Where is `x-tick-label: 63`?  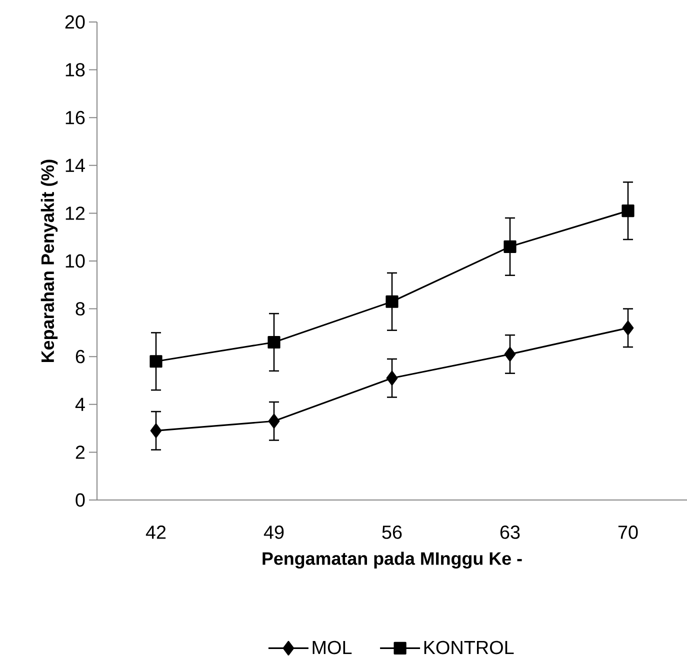 x-tick-label: 63 is located at coordinates (510, 532).